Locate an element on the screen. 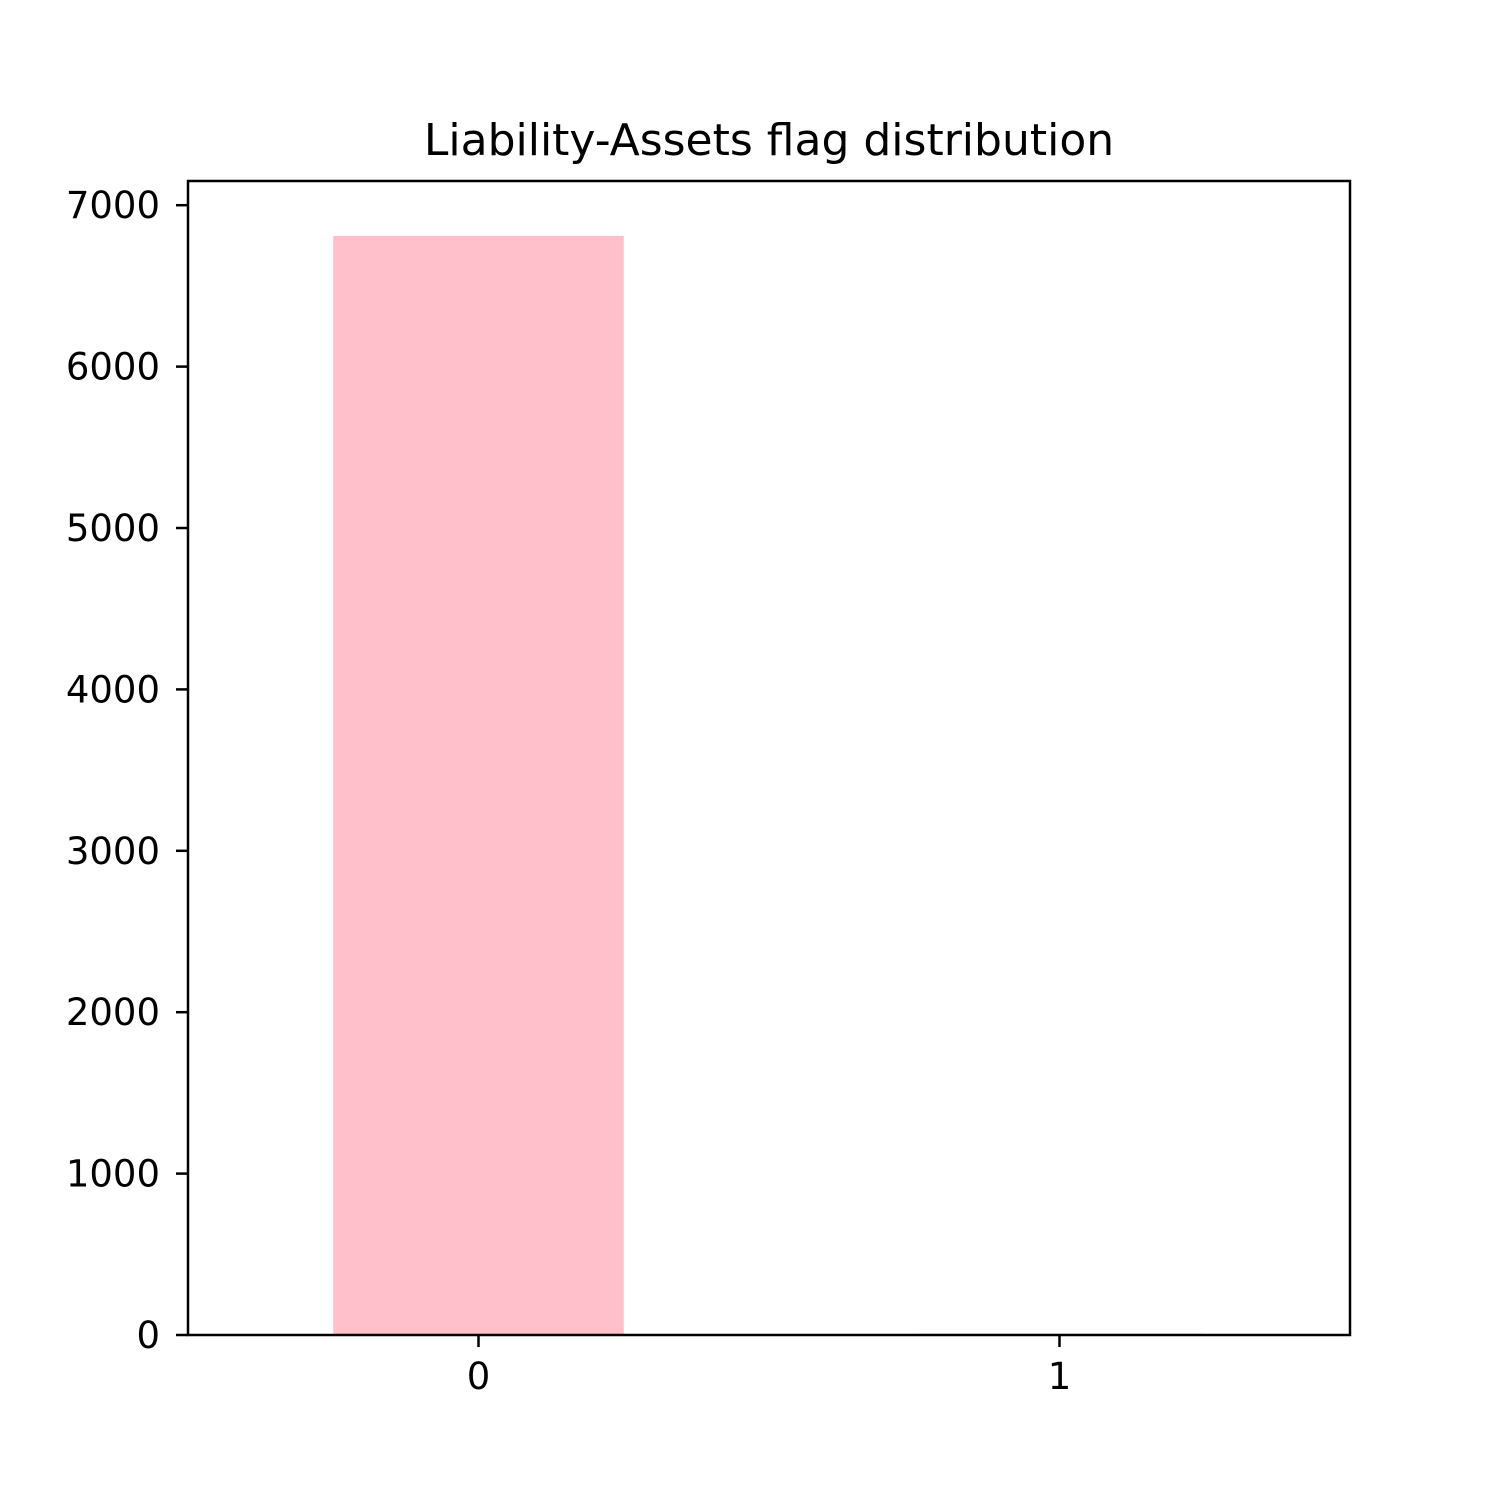 The image size is (1500, 1505). y-tick-label: 6000 is located at coordinates (113, 367).